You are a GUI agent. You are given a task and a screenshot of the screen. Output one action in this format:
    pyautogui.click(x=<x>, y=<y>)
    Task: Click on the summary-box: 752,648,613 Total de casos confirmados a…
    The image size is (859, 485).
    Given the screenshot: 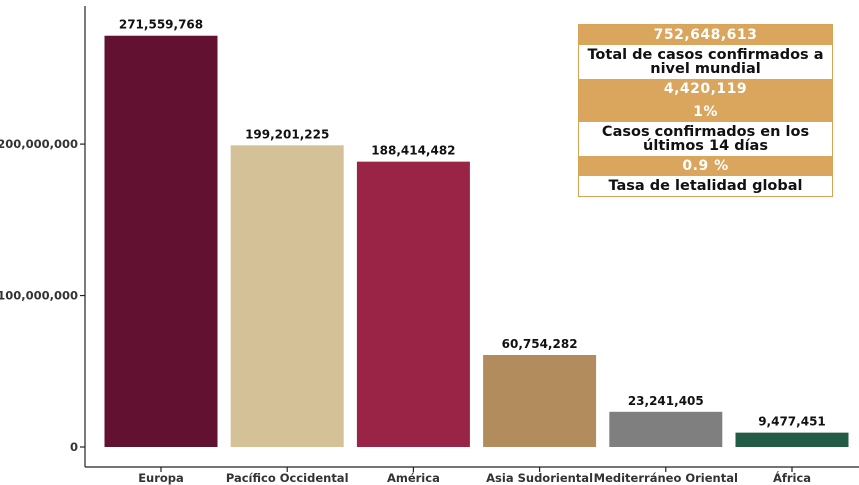 What is the action you would take?
    pyautogui.click(x=705, y=110)
    